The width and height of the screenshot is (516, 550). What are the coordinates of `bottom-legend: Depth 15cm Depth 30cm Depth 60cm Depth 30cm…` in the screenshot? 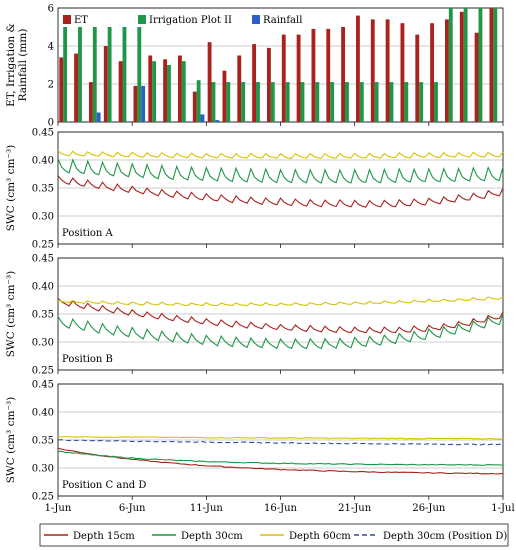 It's located at (274, 535).